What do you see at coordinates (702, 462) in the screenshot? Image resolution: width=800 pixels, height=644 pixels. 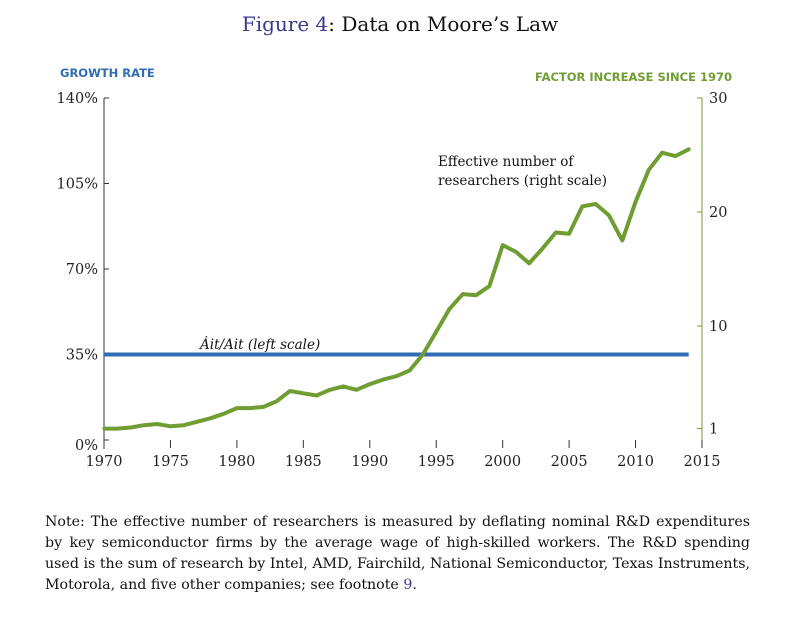 I see `x-tick-label: 2015` at bounding box center [702, 462].